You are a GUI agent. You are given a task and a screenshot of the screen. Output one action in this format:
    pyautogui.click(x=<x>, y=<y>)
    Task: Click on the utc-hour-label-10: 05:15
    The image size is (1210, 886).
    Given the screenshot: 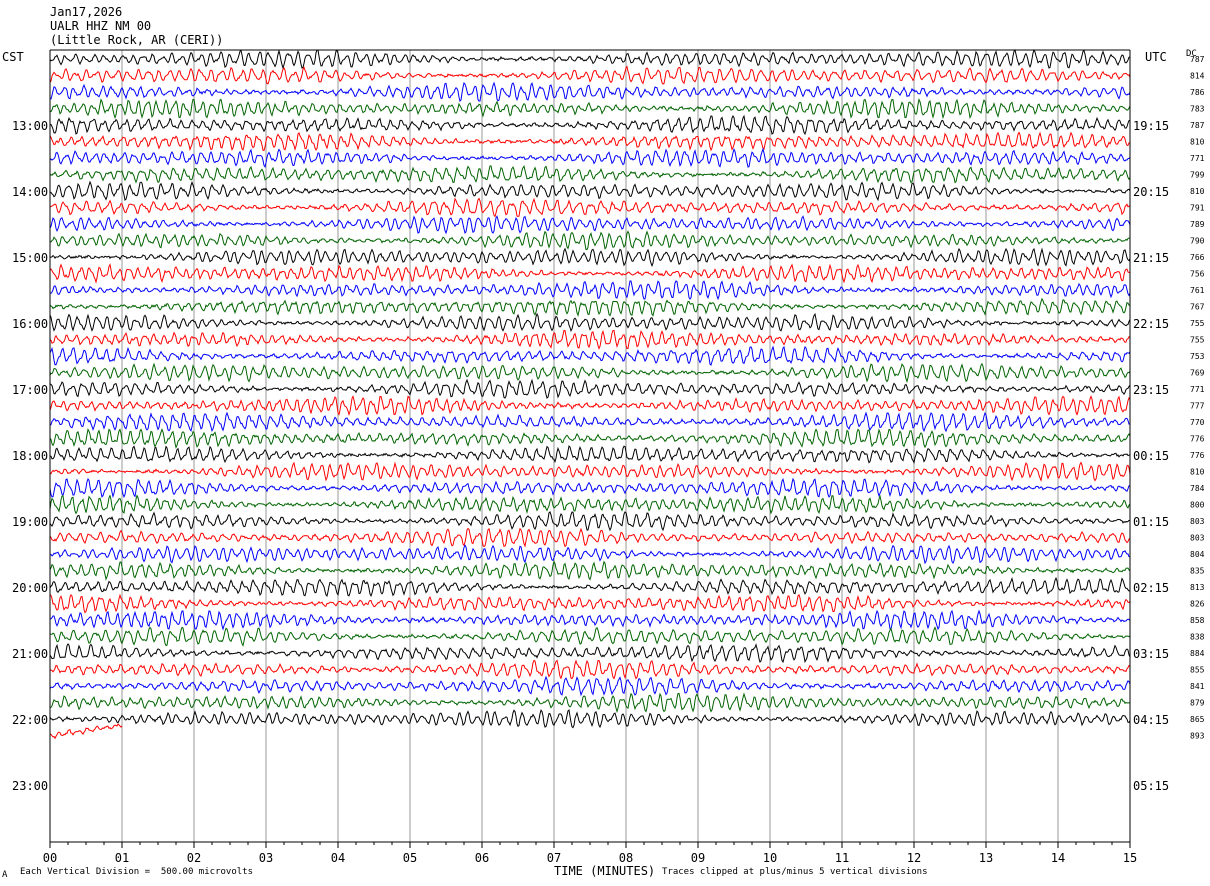 What is the action you would take?
    pyautogui.click(x=1151, y=786)
    